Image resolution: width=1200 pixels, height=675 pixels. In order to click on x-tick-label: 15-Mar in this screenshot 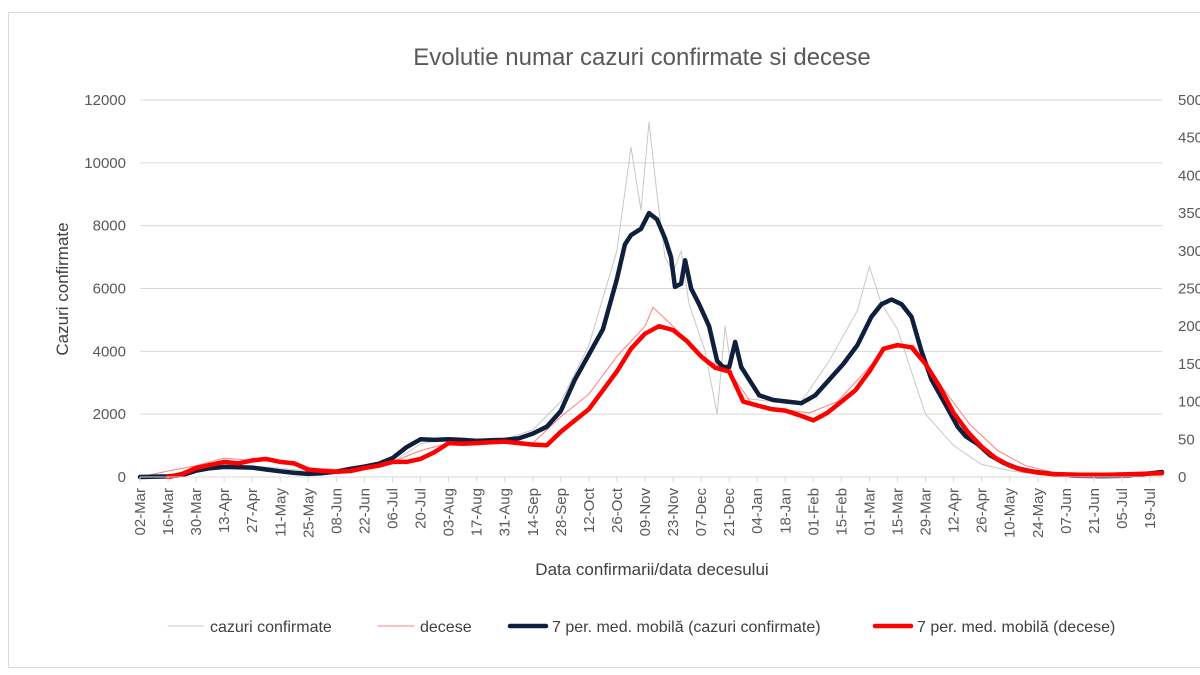, I will do `click(897, 512)`.